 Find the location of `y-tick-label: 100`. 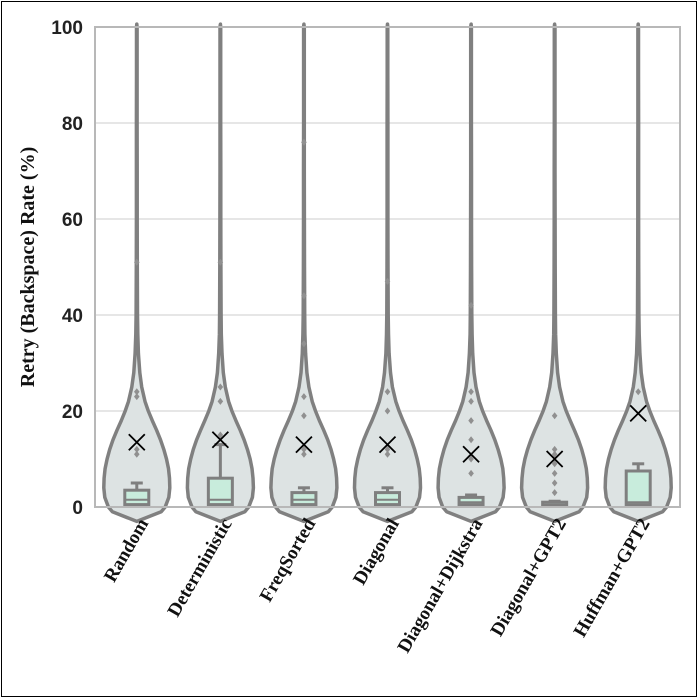

y-tick-label: 100 is located at coordinates (67, 28).